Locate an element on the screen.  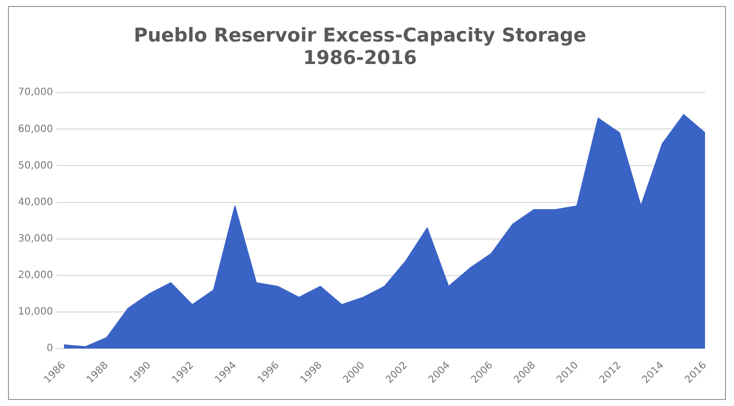
y-tick-label: 20,000 is located at coordinates (35, 275).